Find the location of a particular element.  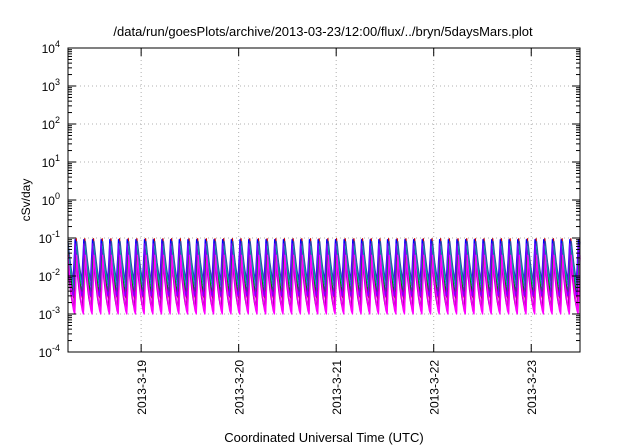

x-tick-label: 2013-3-22 is located at coordinates (435, 387).